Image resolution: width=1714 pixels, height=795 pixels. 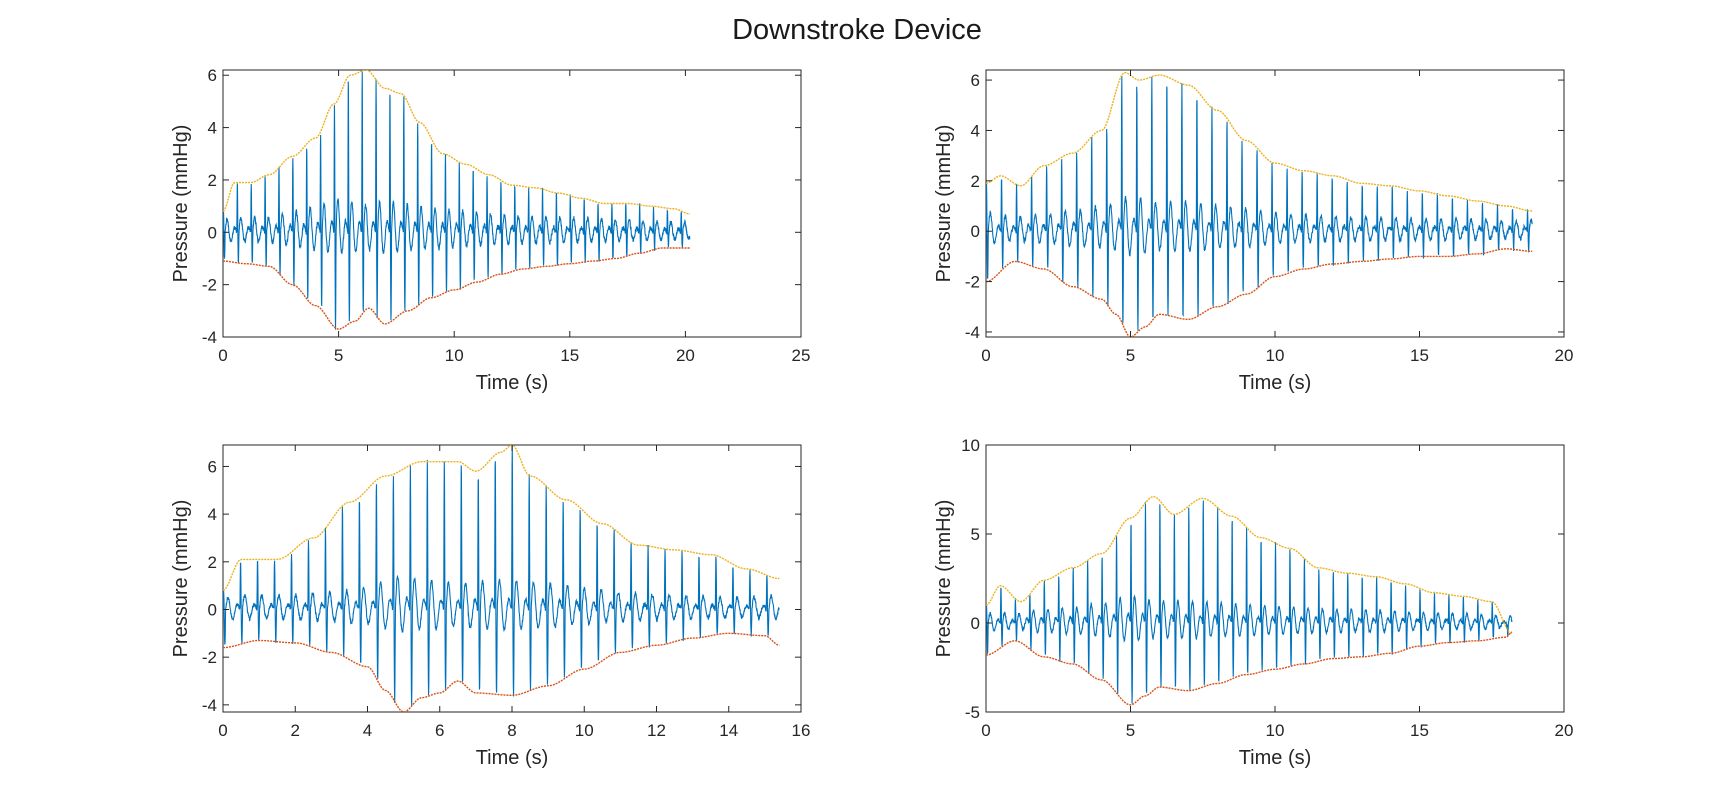 I want to click on x-tick-label: 12, so click(x=656, y=730).